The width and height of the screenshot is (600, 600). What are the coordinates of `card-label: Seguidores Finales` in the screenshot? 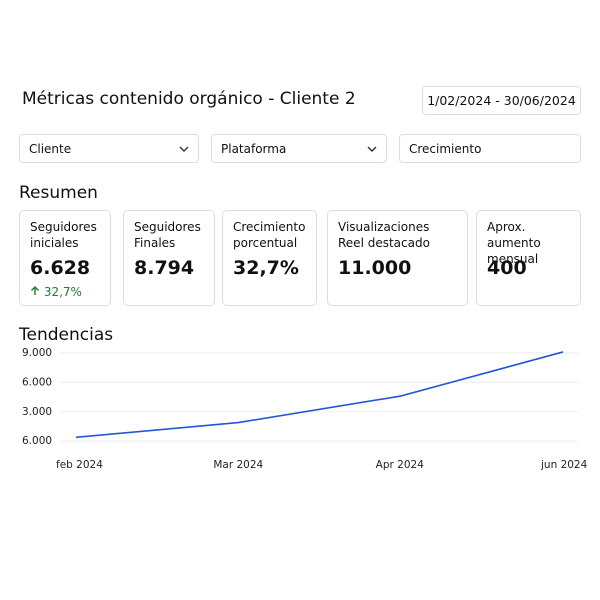 It's located at (167, 235).